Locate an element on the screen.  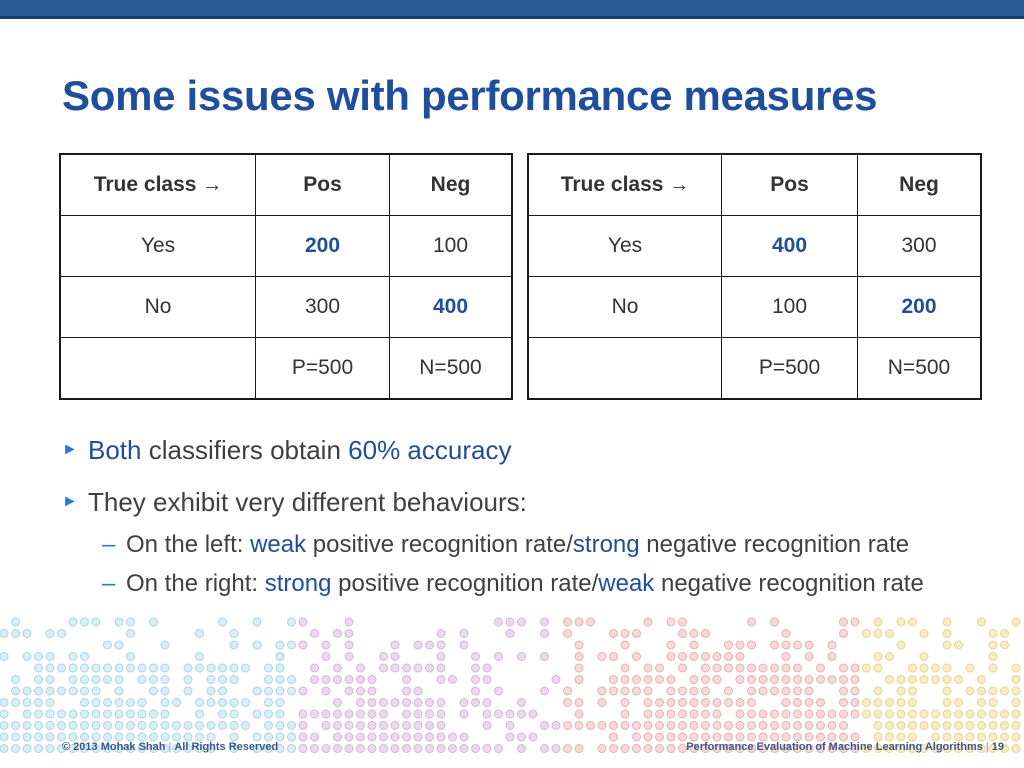
row-label: Yes is located at coordinates (625, 246).